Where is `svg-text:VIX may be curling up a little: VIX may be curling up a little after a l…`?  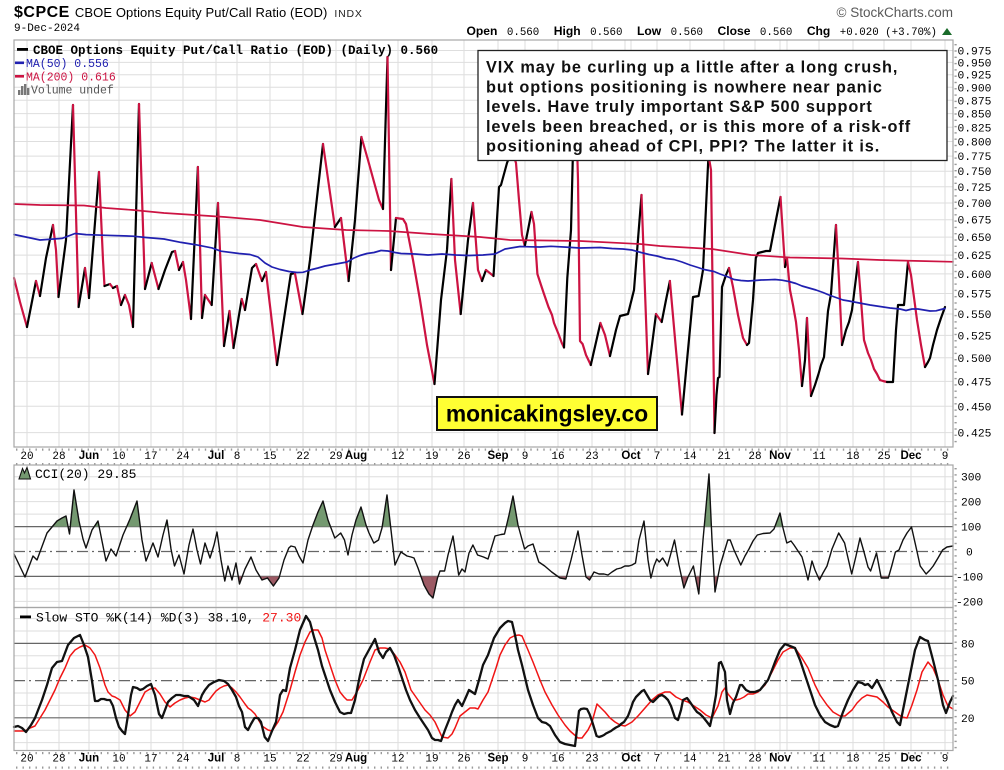
svg-text:VIX may be curling up a little: VIX may be curling up a little after a l… is located at coordinates (692, 68).